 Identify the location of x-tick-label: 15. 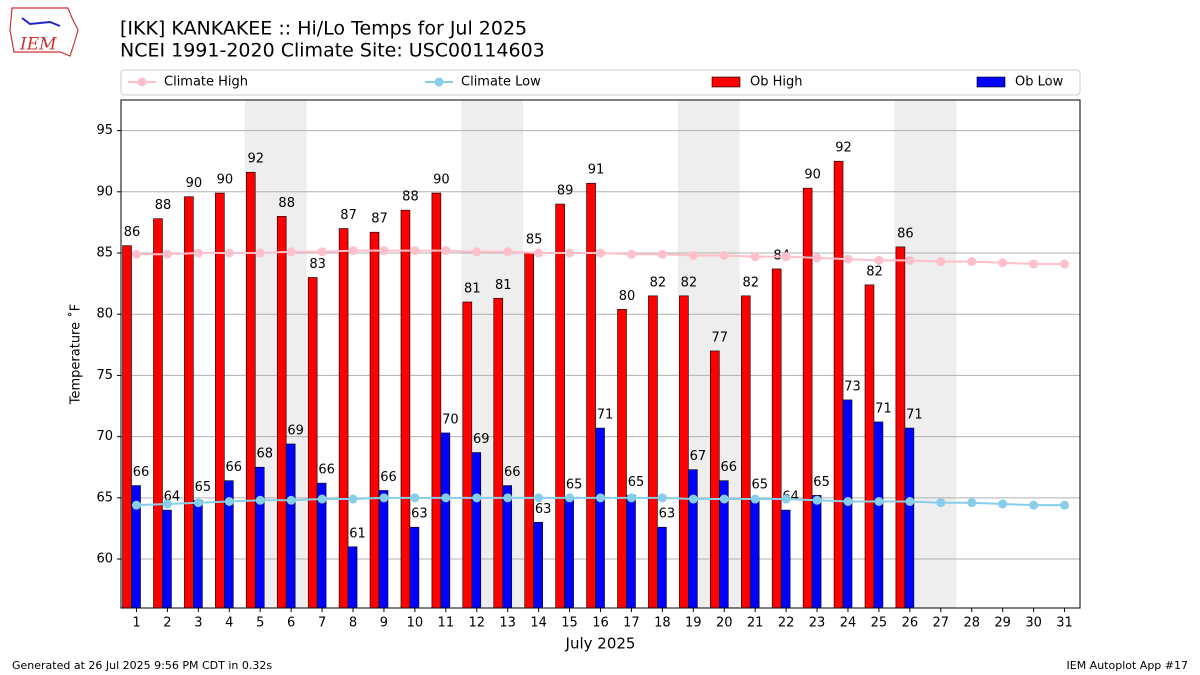
(569, 623).